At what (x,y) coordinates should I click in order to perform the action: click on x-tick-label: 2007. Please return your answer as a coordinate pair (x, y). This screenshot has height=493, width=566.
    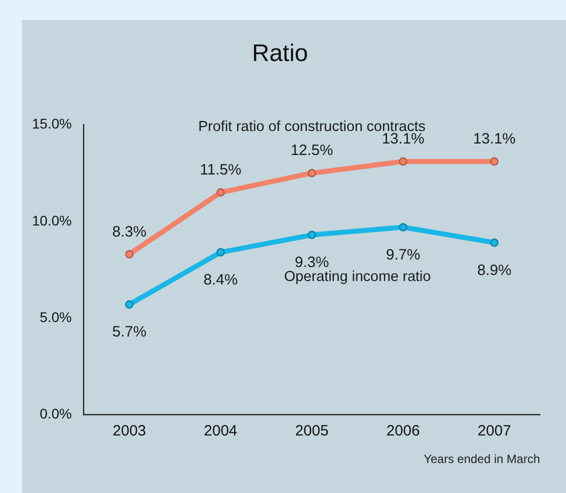
    Looking at the image, I should click on (495, 431).